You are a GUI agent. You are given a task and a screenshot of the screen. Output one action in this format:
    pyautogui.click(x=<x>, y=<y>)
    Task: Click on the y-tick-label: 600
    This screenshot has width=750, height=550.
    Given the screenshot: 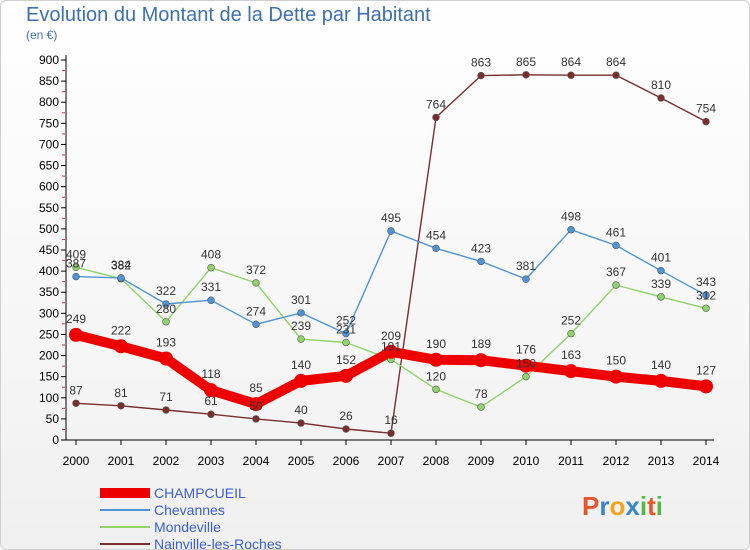 What is the action you would take?
    pyautogui.click(x=49, y=187)
    